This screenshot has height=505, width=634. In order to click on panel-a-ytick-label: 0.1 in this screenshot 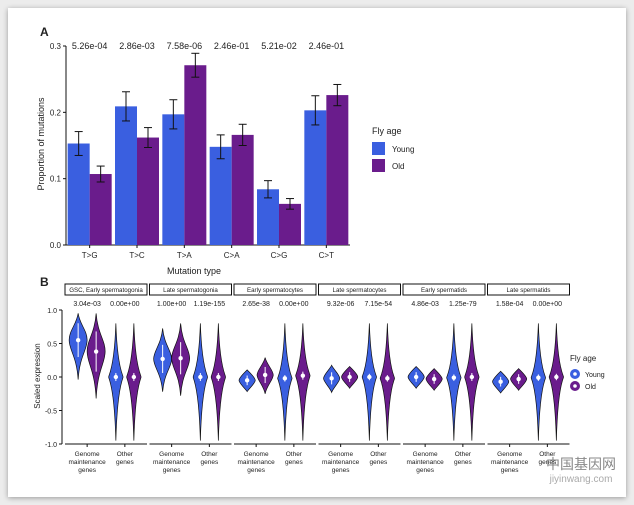, I will do `click(56, 179)`.